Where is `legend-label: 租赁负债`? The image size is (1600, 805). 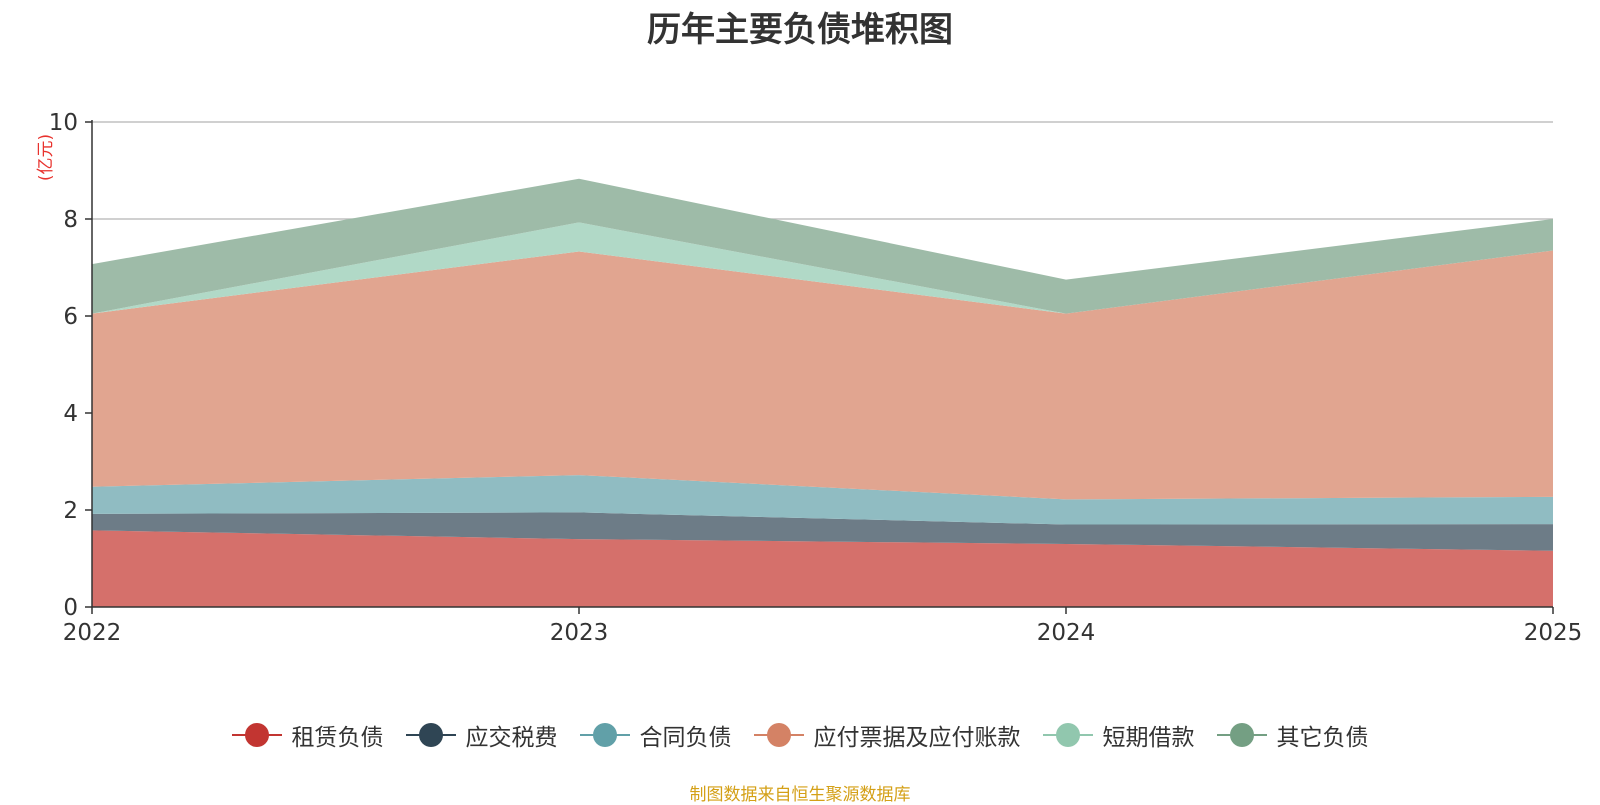
legend-label: 租赁负债 is located at coordinates (337, 738).